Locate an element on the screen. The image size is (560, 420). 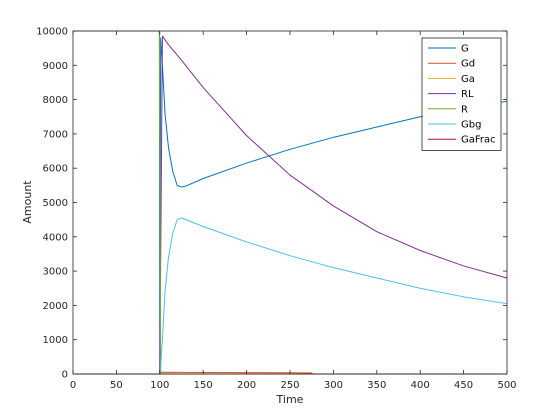
y-tick-label: 9000 is located at coordinates (55, 66).